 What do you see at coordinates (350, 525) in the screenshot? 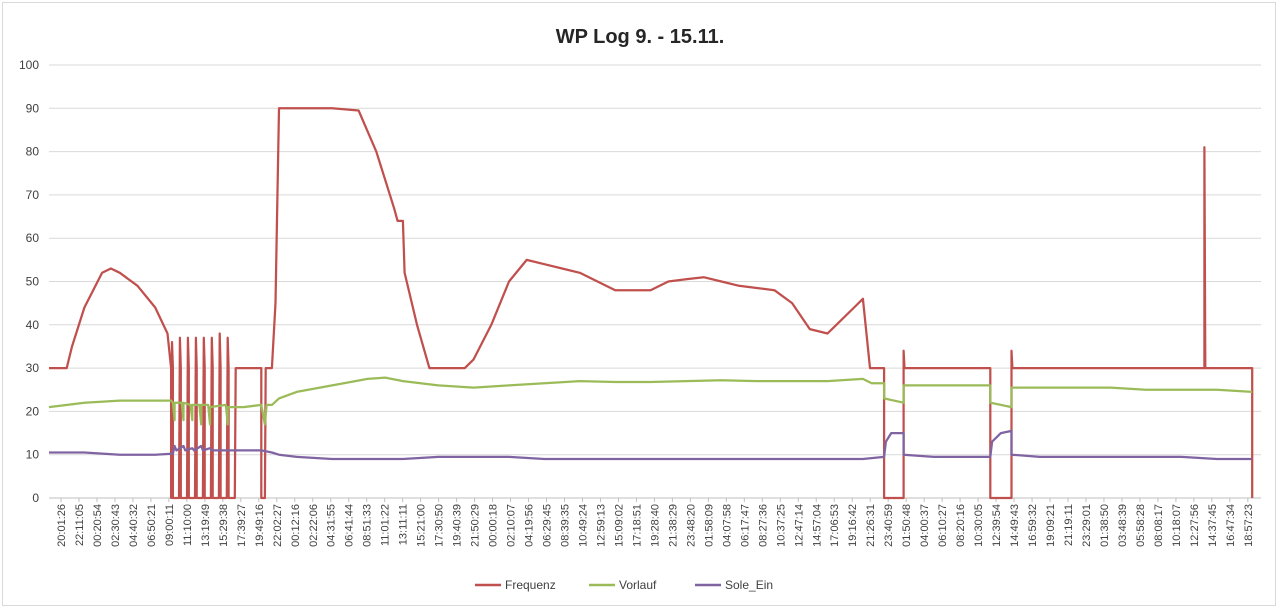
I see `x-tick-label: 06:41:44` at bounding box center [350, 525].